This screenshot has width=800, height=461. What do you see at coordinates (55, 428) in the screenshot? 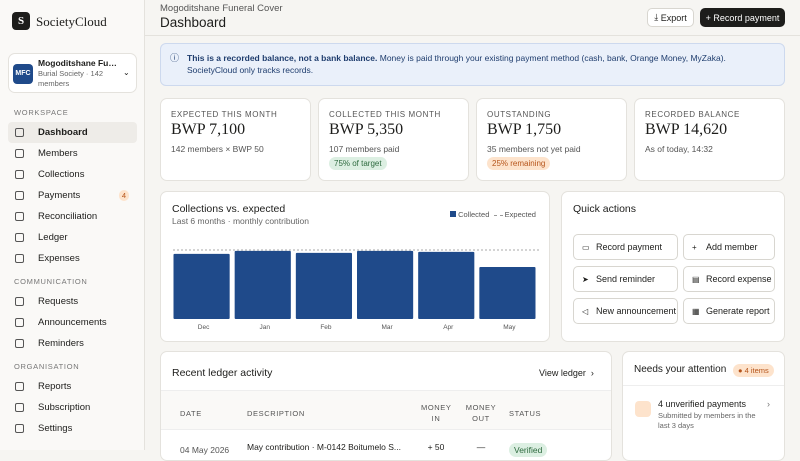
I see `nav-label: Settings` at bounding box center [55, 428].